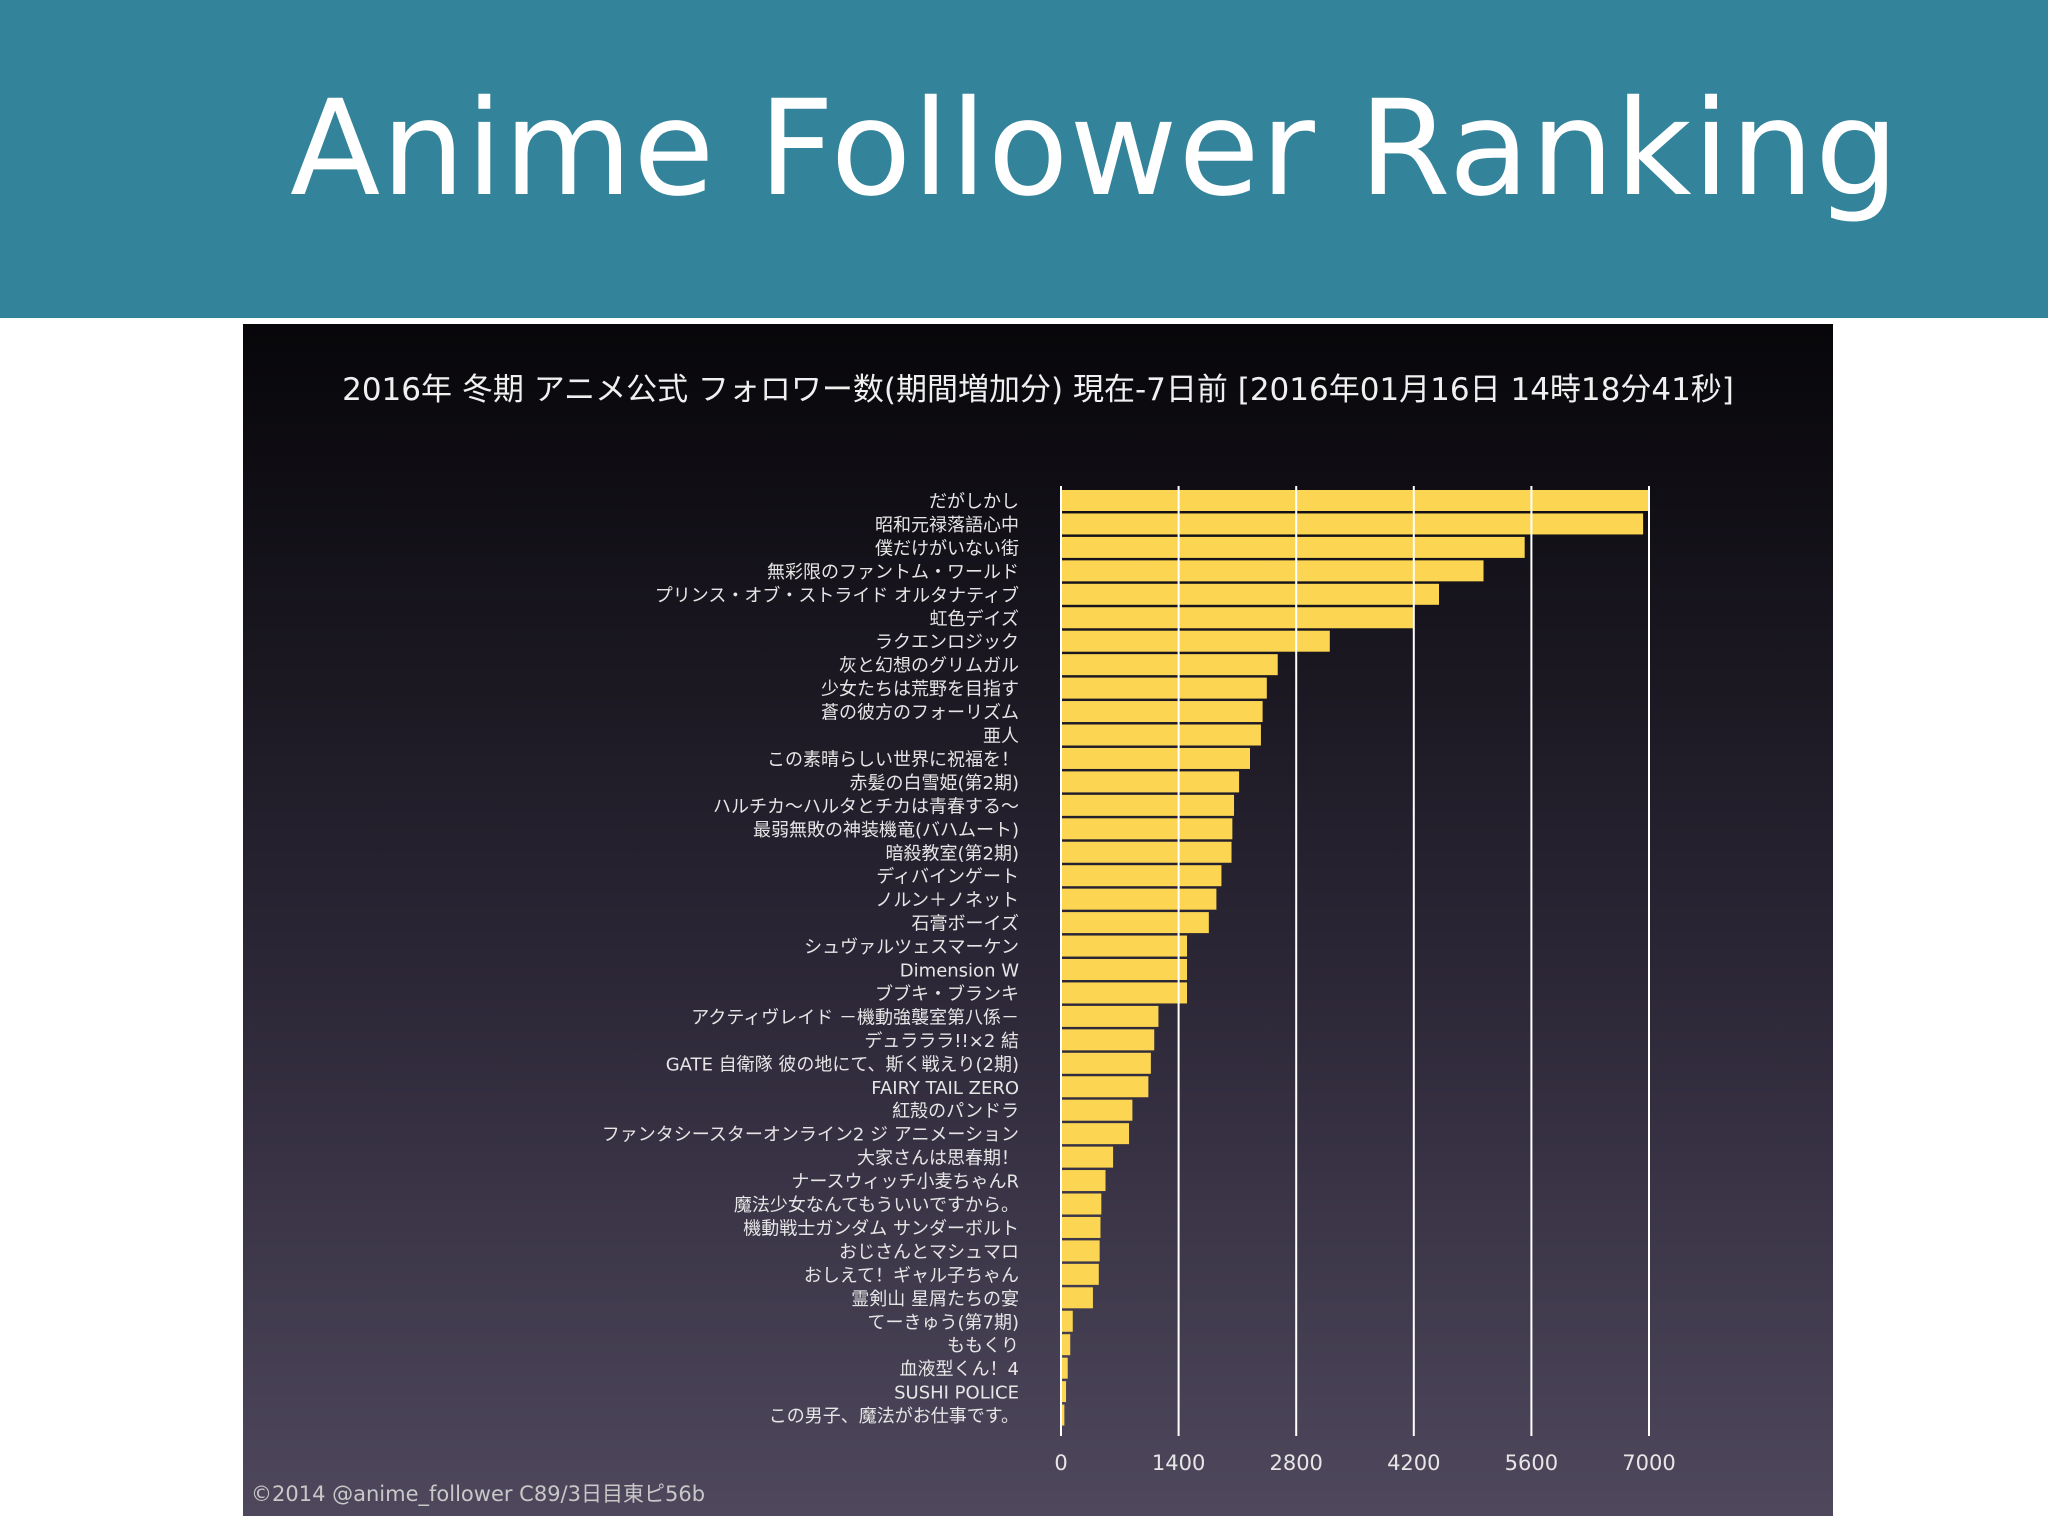  I want to click on category-label: 少女たちは荒野を目指す, so click(920, 689).